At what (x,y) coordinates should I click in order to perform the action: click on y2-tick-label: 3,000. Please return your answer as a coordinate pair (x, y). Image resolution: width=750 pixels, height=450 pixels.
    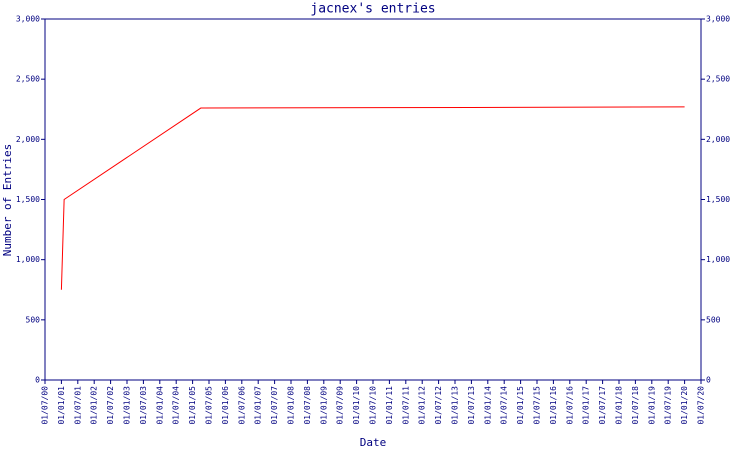
    Looking at the image, I should click on (718, 19).